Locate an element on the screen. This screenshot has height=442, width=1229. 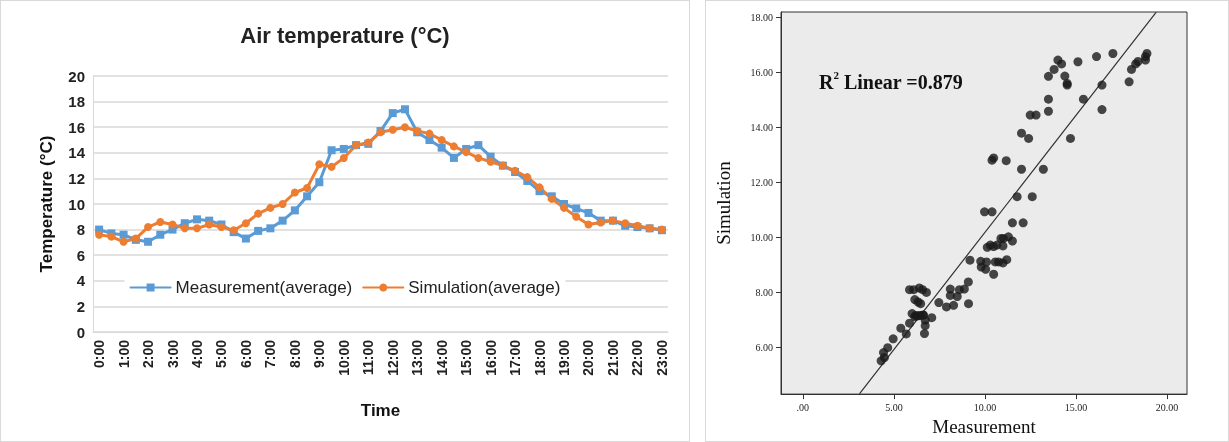
x-tick-label: 20.00 is located at coordinates (1167, 407).